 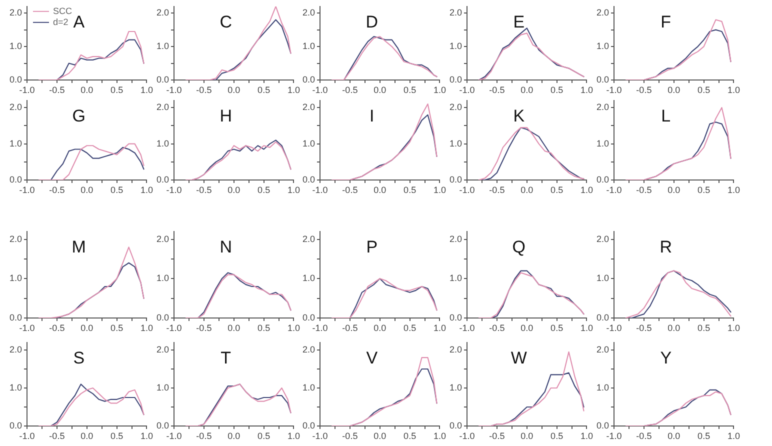 What do you see at coordinates (666, 22) in the screenshot?
I see `chart-title: F` at bounding box center [666, 22].